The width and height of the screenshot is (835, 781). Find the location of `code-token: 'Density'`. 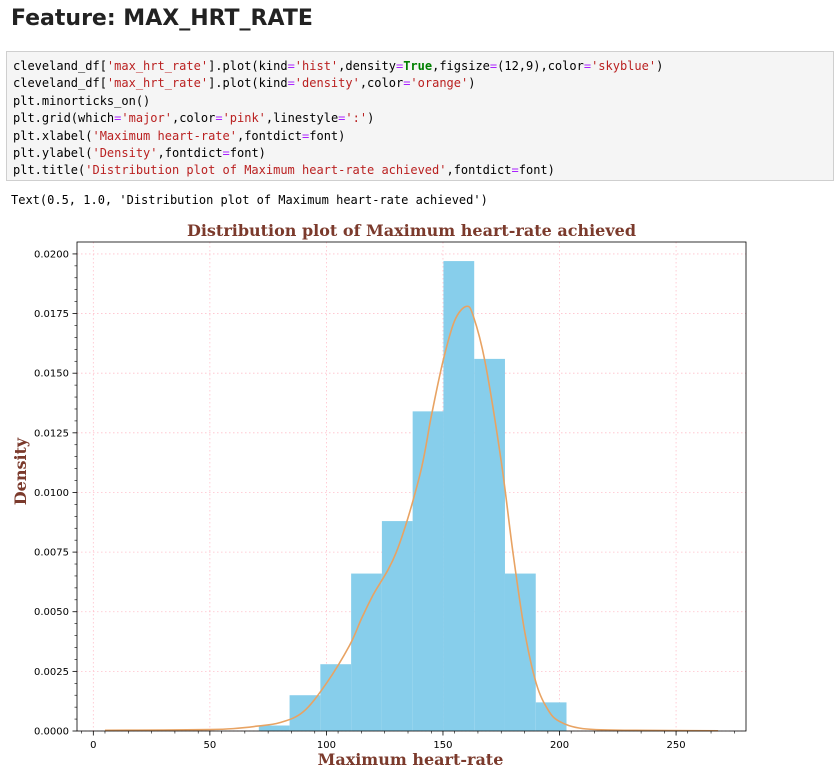

code-token: 'Density' is located at coordinates (125, 152).